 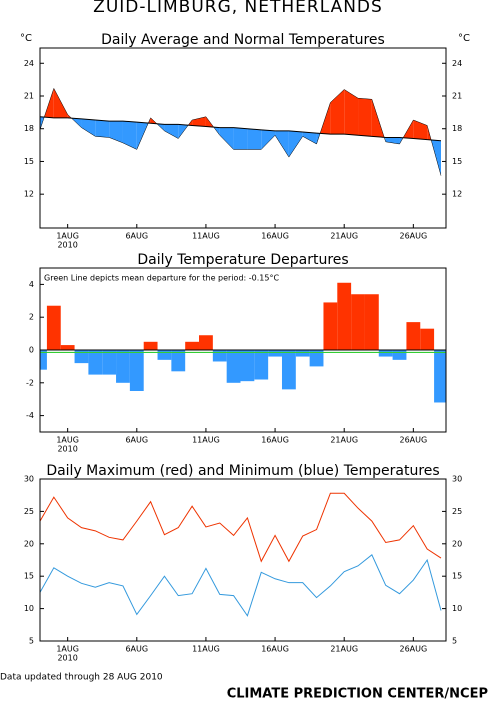 I want to click on normal-line, so click(x=241, y=129).